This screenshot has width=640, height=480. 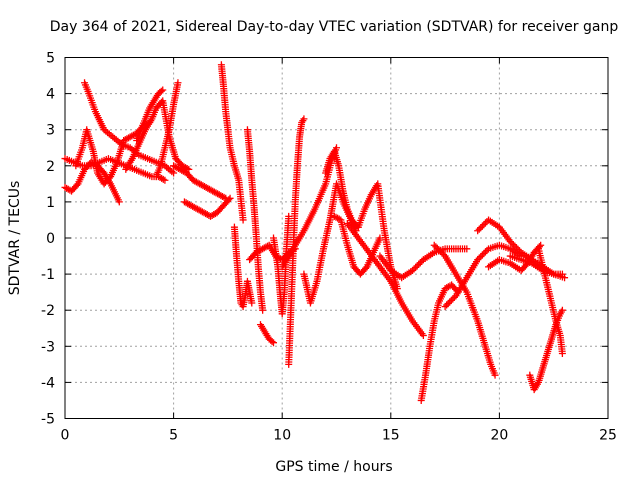 What do you see at coordinates (65, 436) in the screenshot?
I see `x-tick-label: 0` at bounding box center [65, 436].